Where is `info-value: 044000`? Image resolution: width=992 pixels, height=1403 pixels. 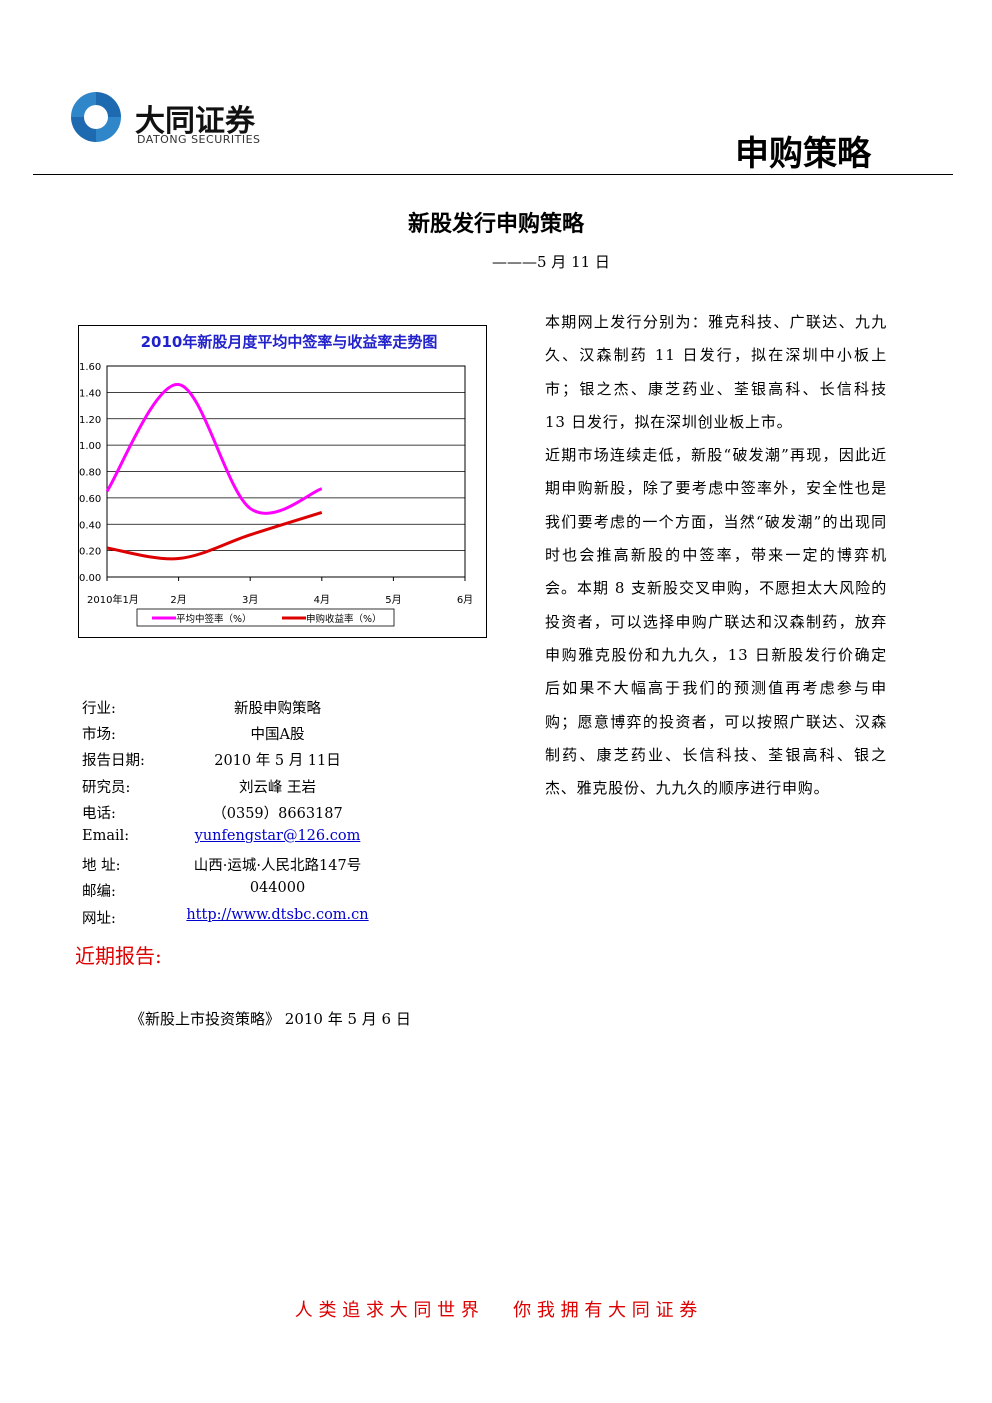
info-value: 044000 is located at coordinates (277, 888).